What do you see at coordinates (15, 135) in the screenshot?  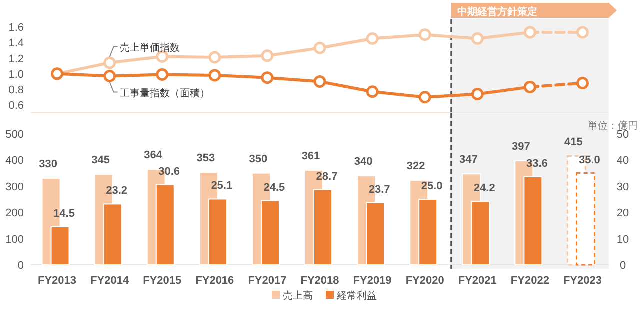 I see `y-tick-label: 500` at bounding box center [15, 135].